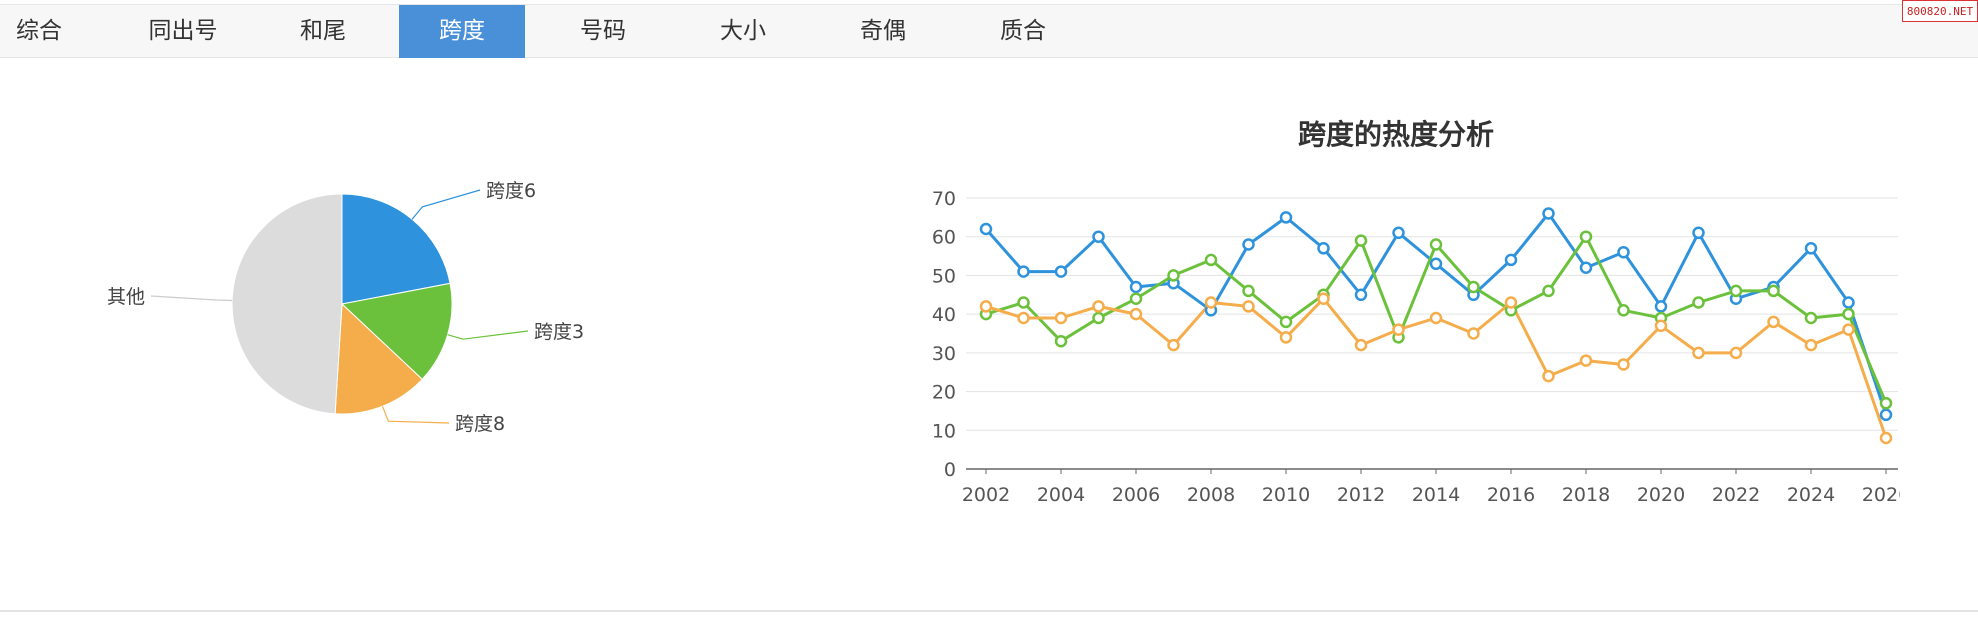  What do you see at coordinates (183, 31) in the screenshot?
I see `tab-tongchuhao: 同出号` at bounding box center [183, 31].